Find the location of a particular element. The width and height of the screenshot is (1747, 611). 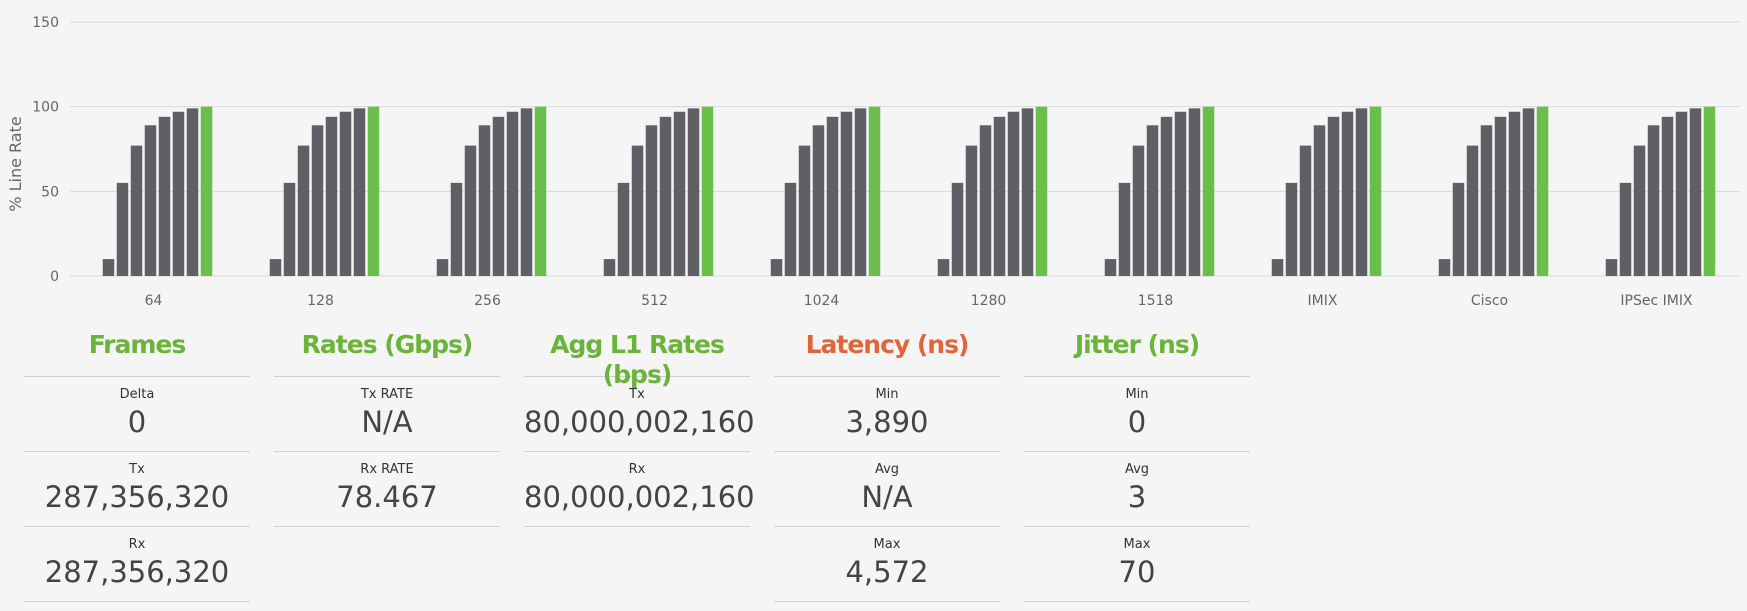

latency-avg: Avg N/A is located at coordinates (887, 489).